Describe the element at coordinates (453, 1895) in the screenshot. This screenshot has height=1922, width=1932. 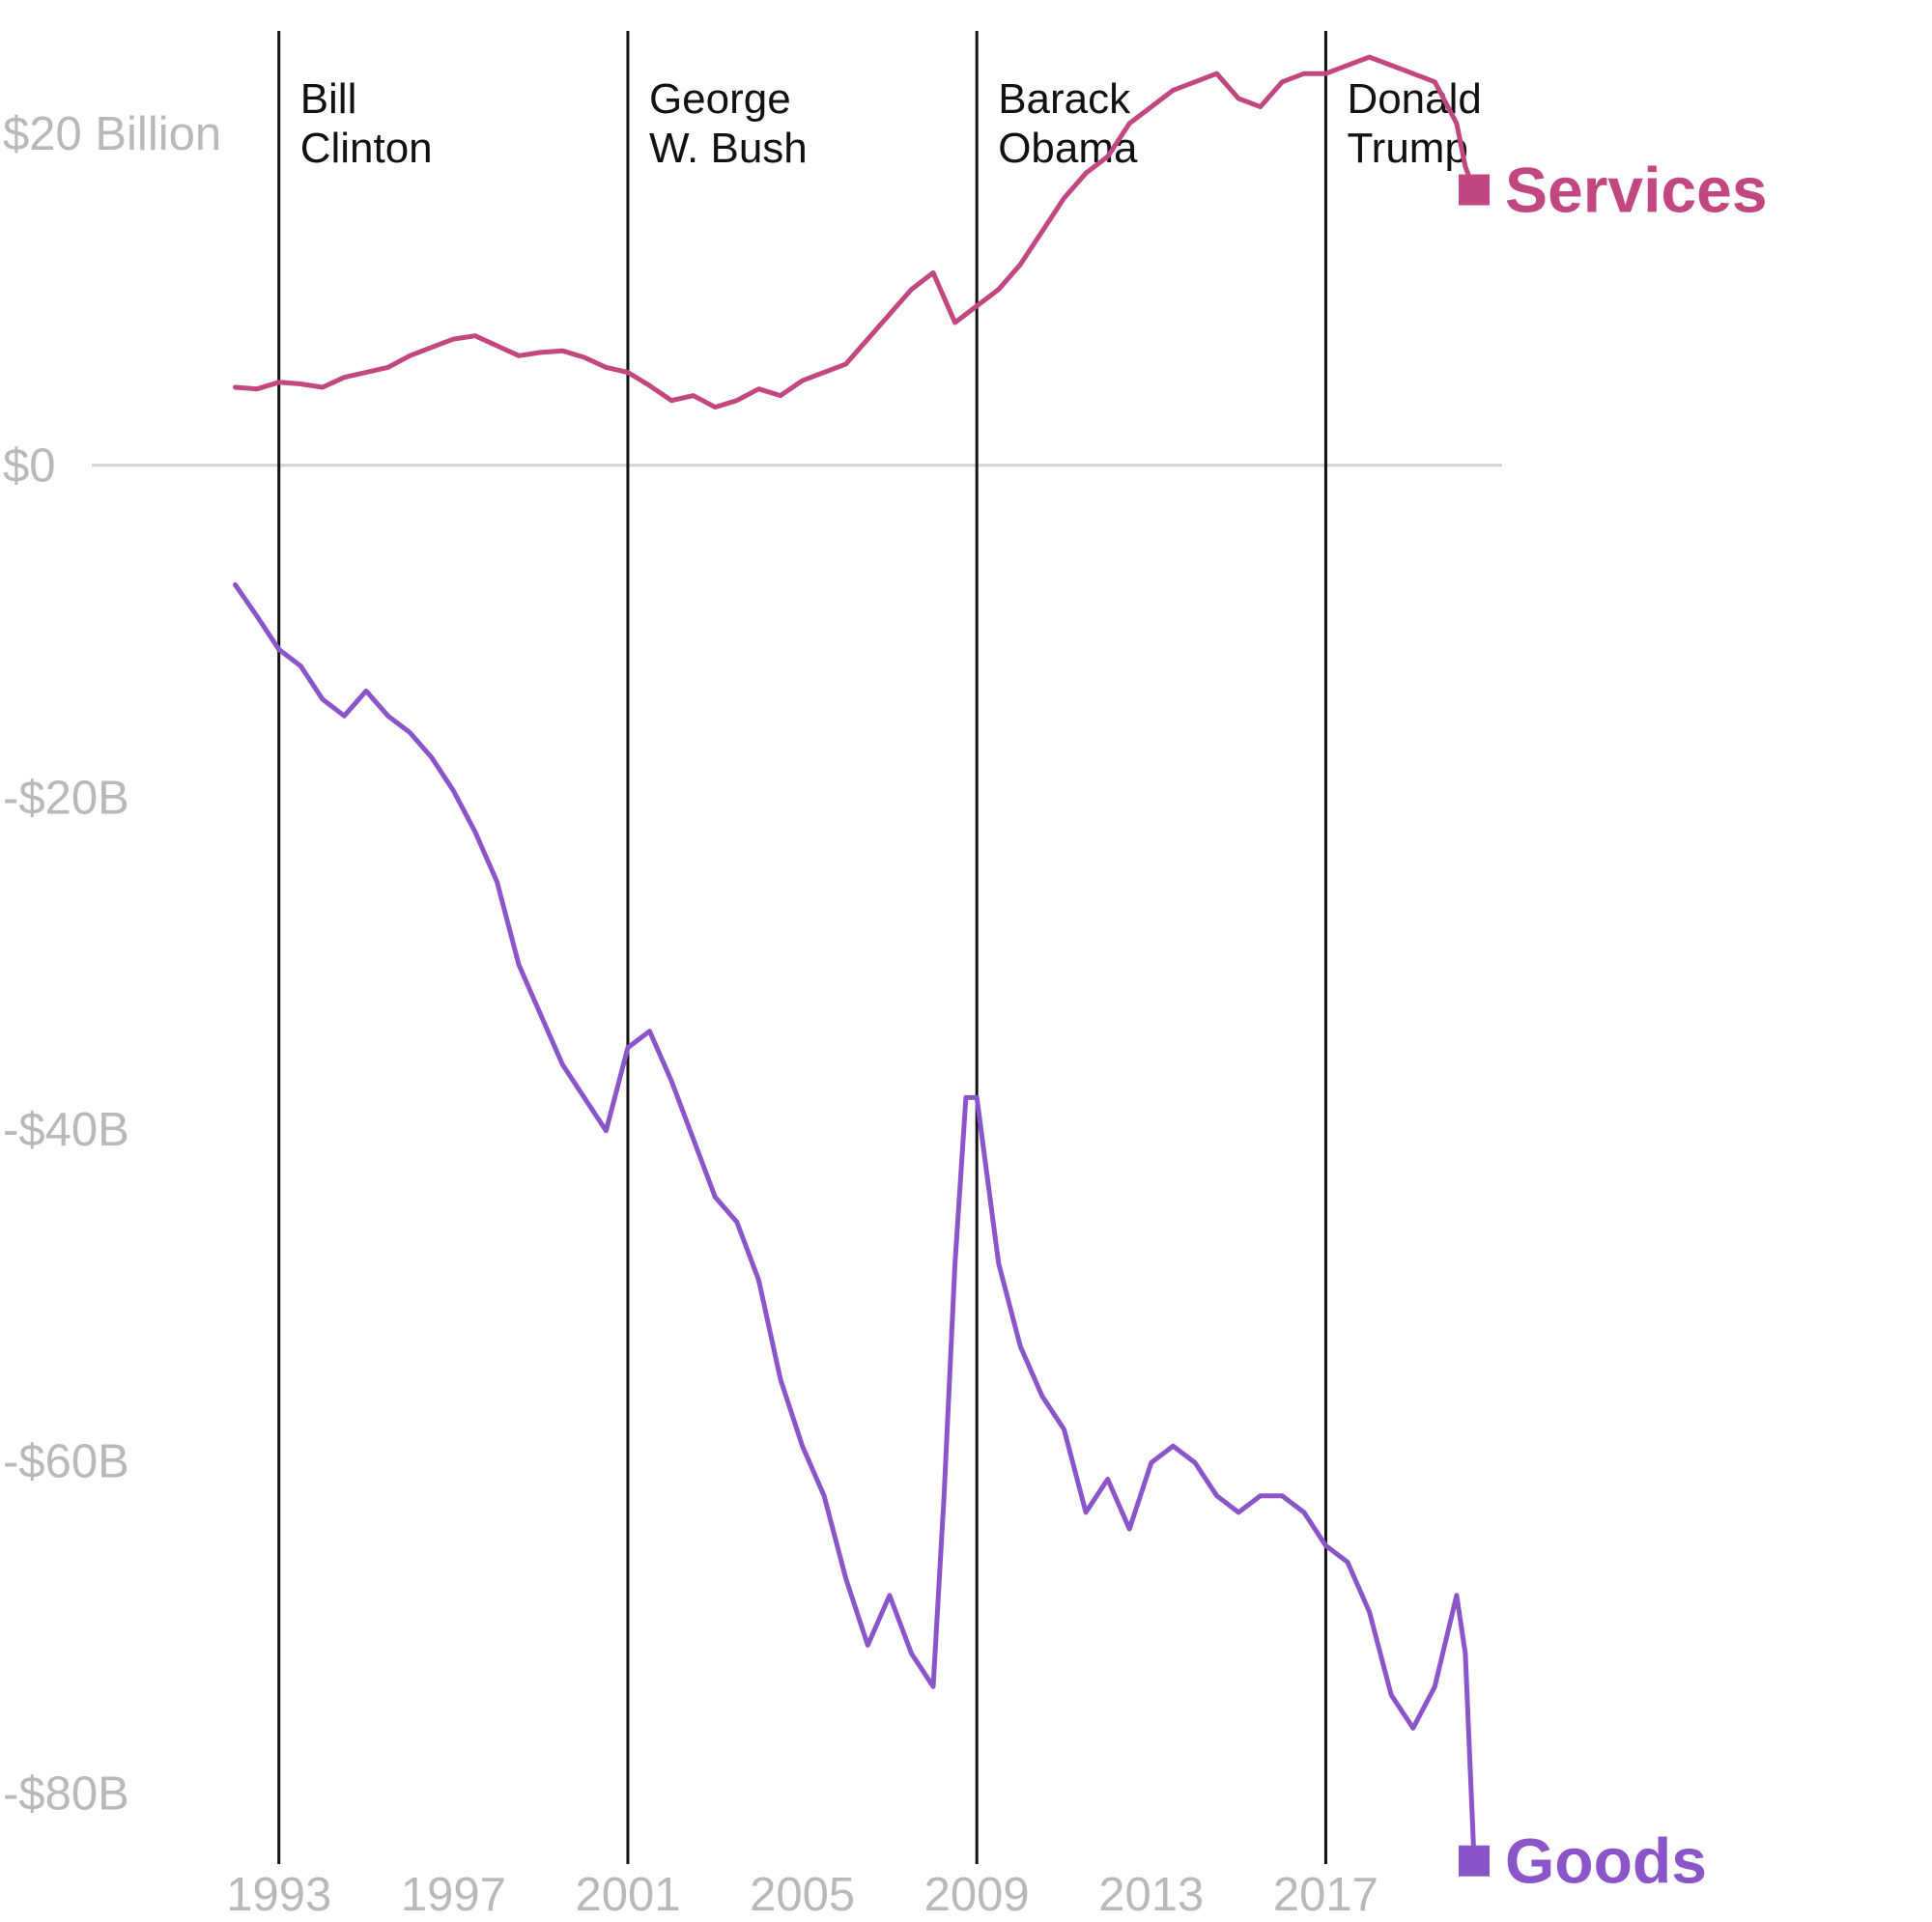
I see `x-tick-label: 1997` at that location.